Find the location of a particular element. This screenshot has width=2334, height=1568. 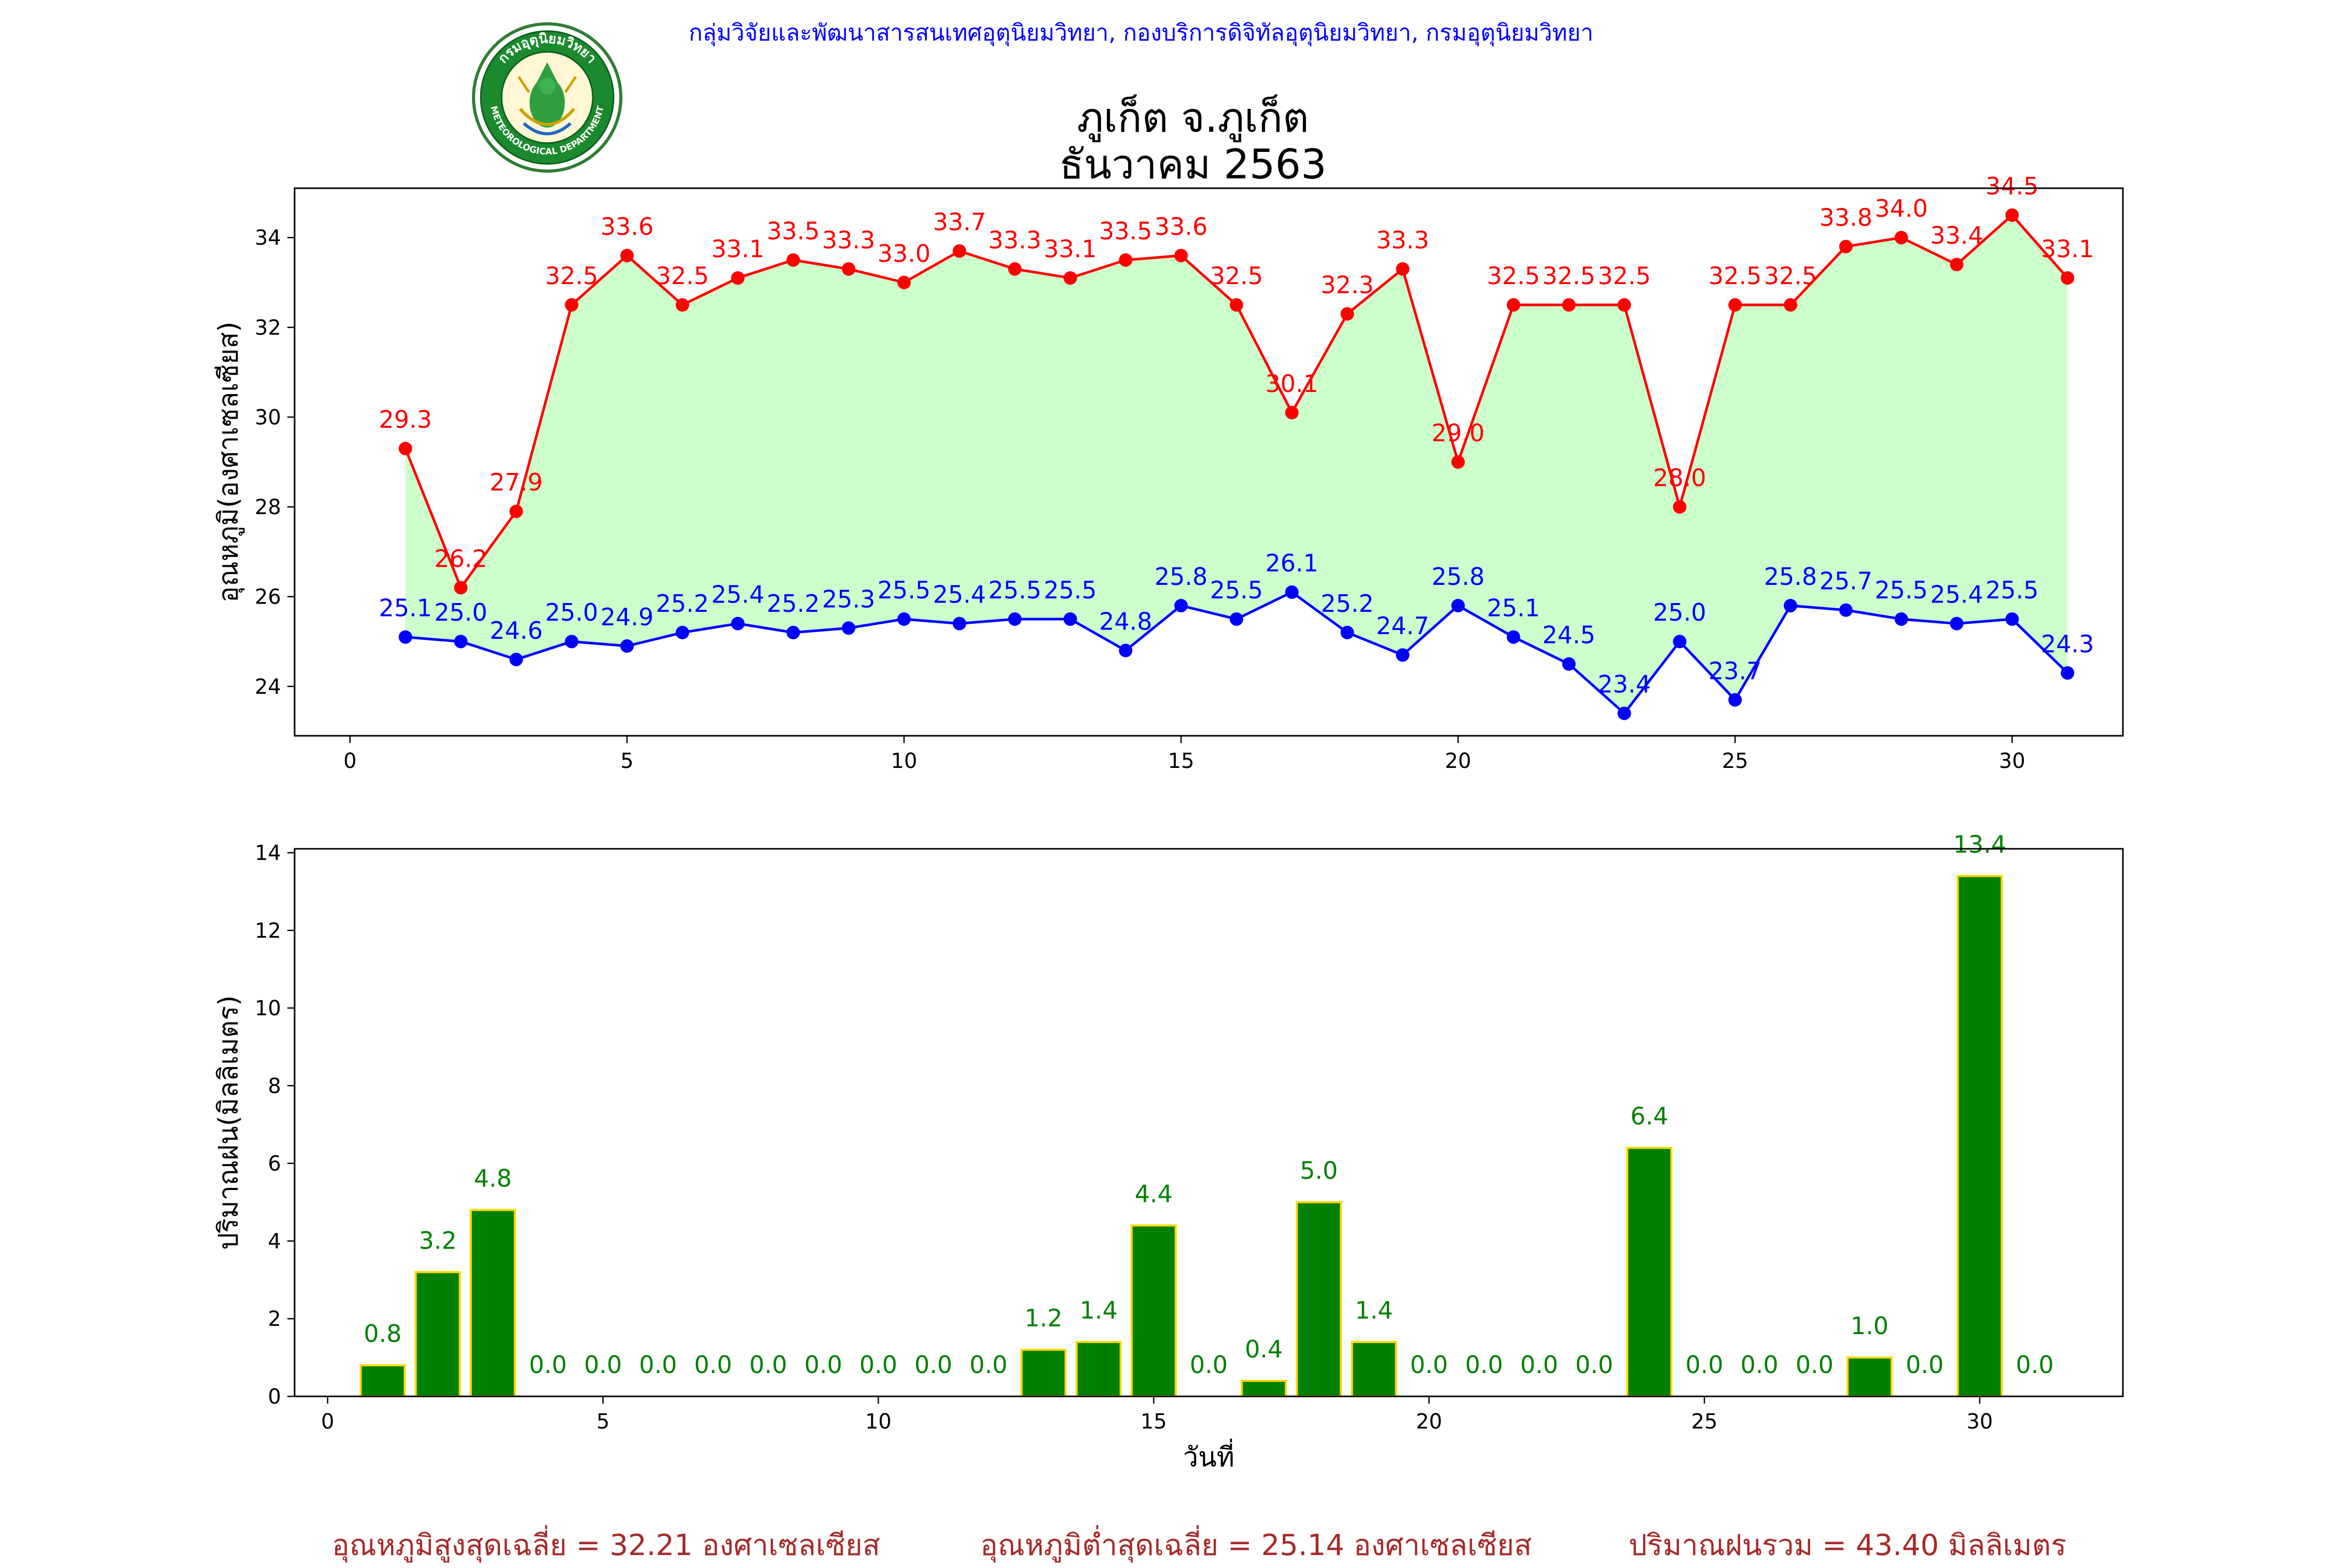

rain-y-tick-label: 0 is located at coordinates (274, 1397).